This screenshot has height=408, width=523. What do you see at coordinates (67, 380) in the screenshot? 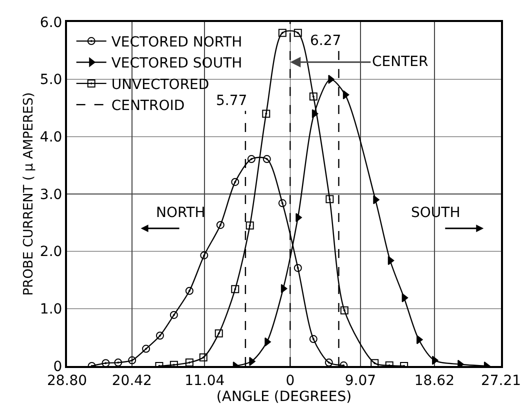
I see `x-tick-label: 28.80` at bounding box center [67, 380].